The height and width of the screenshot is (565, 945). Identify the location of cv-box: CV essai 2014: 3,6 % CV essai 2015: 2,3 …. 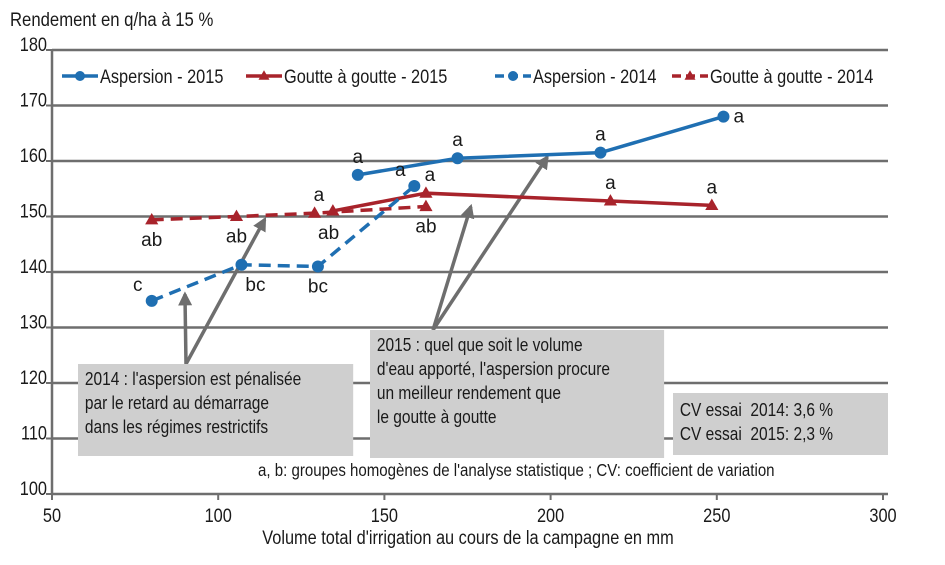
(780, 424).